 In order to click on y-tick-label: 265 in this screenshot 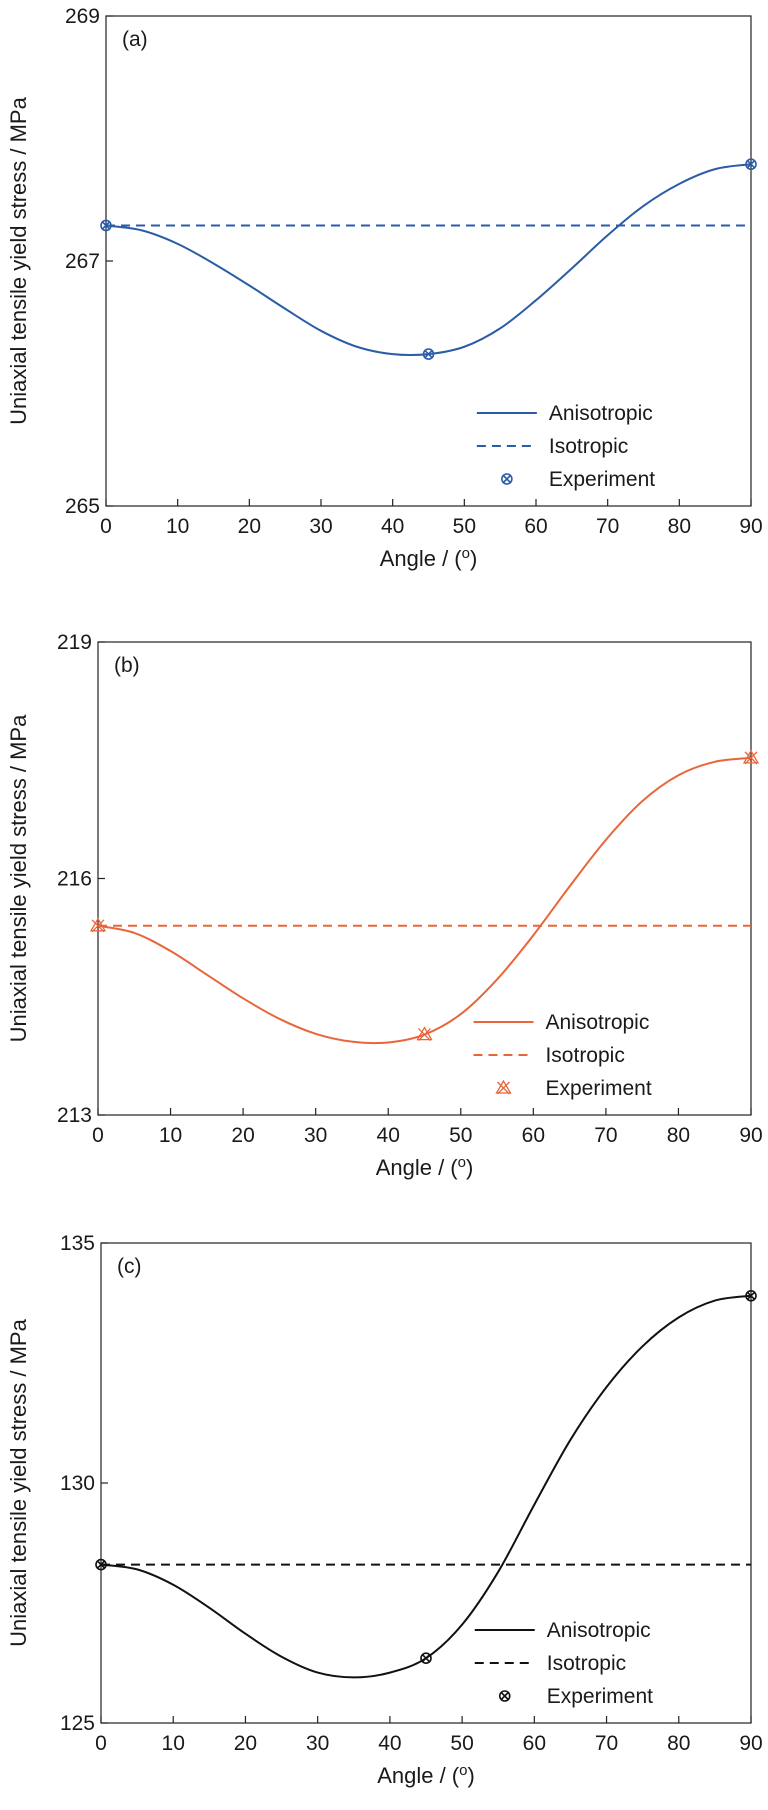, I will do `click(82, 506)`.